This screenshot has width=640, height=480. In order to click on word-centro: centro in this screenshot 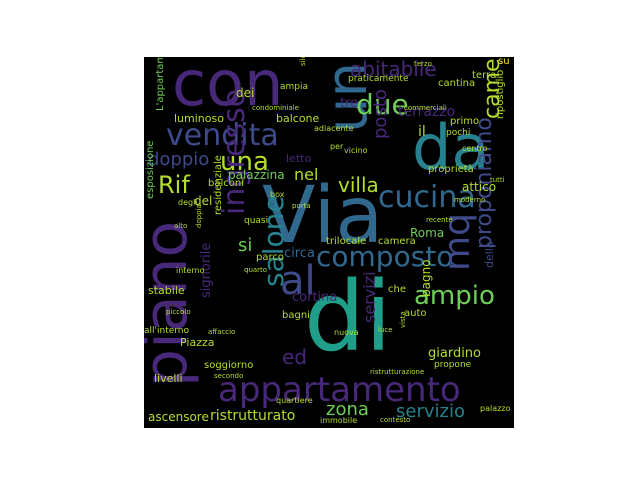, I will do `click(475, 148)`.